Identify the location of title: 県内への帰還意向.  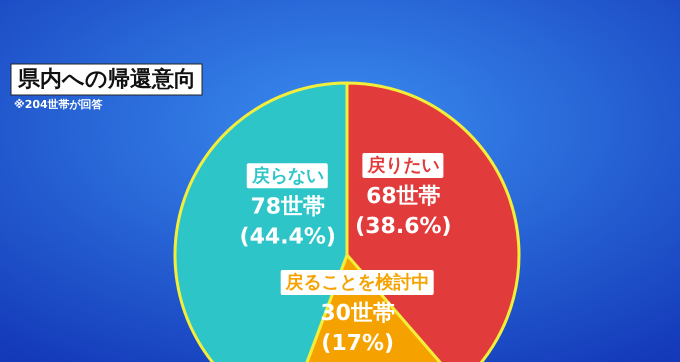
(106, 80).